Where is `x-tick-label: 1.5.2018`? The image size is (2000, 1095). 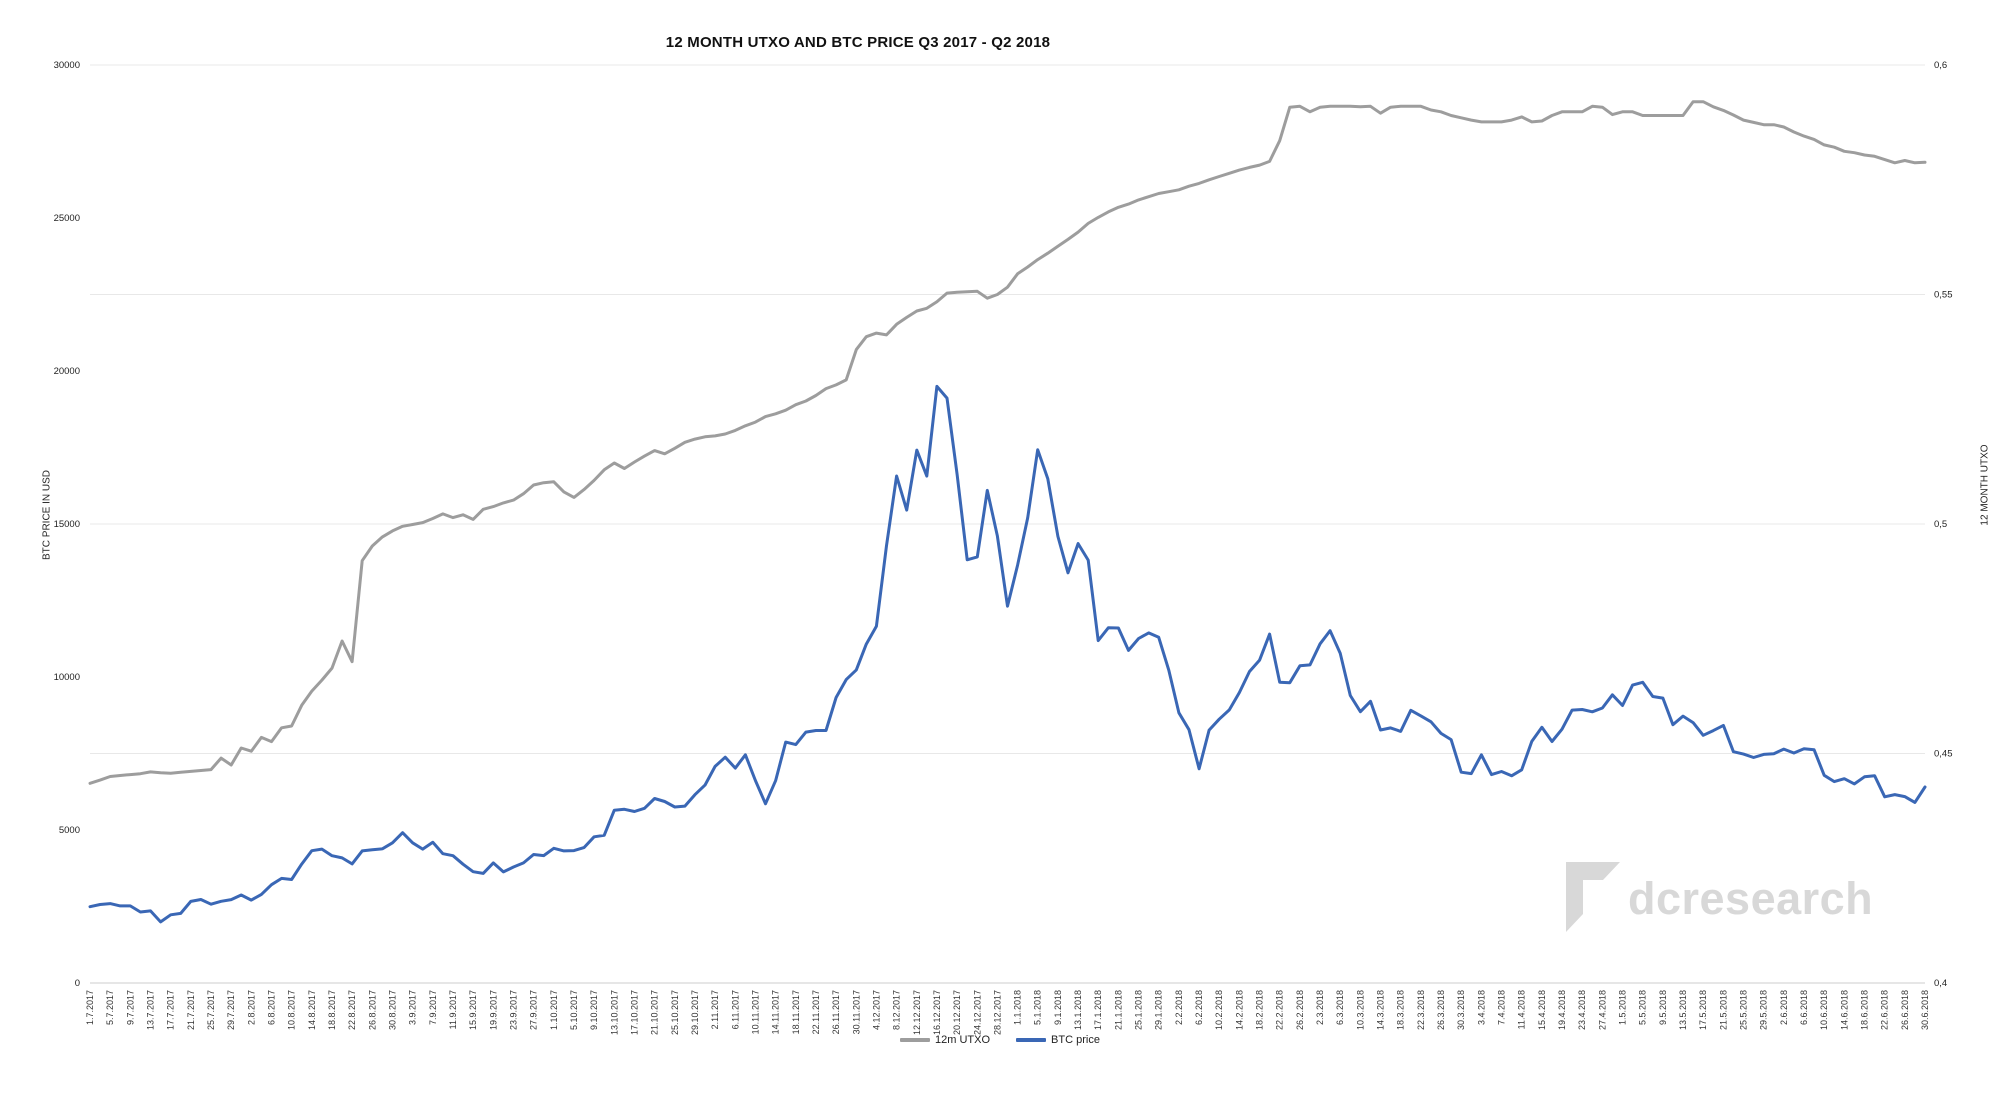 x-tick-label: 1.5.2018 is located at coordinates (1623, 1007).